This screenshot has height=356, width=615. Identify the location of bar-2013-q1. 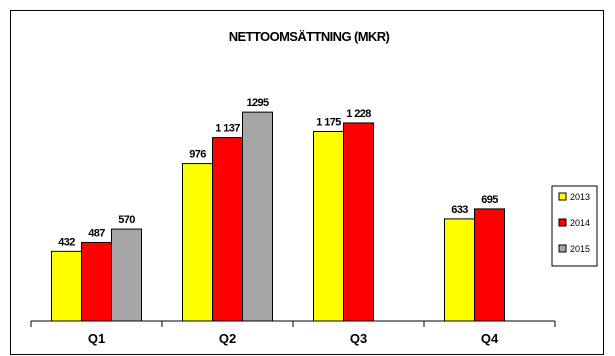
(66, 286).